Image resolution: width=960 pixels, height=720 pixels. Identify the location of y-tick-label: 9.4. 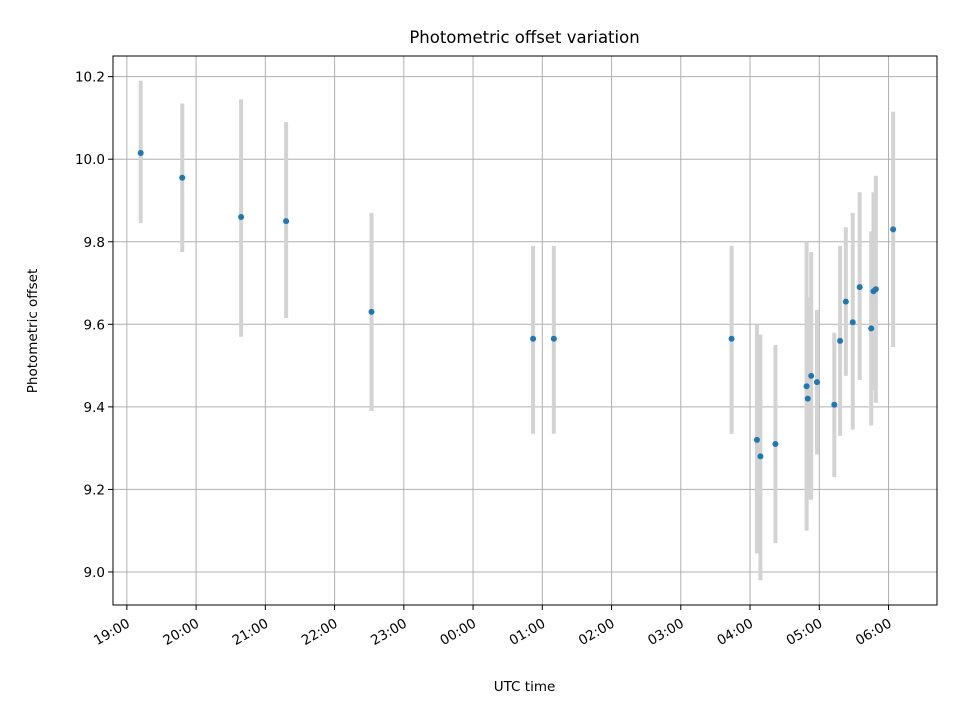
(94, 408).